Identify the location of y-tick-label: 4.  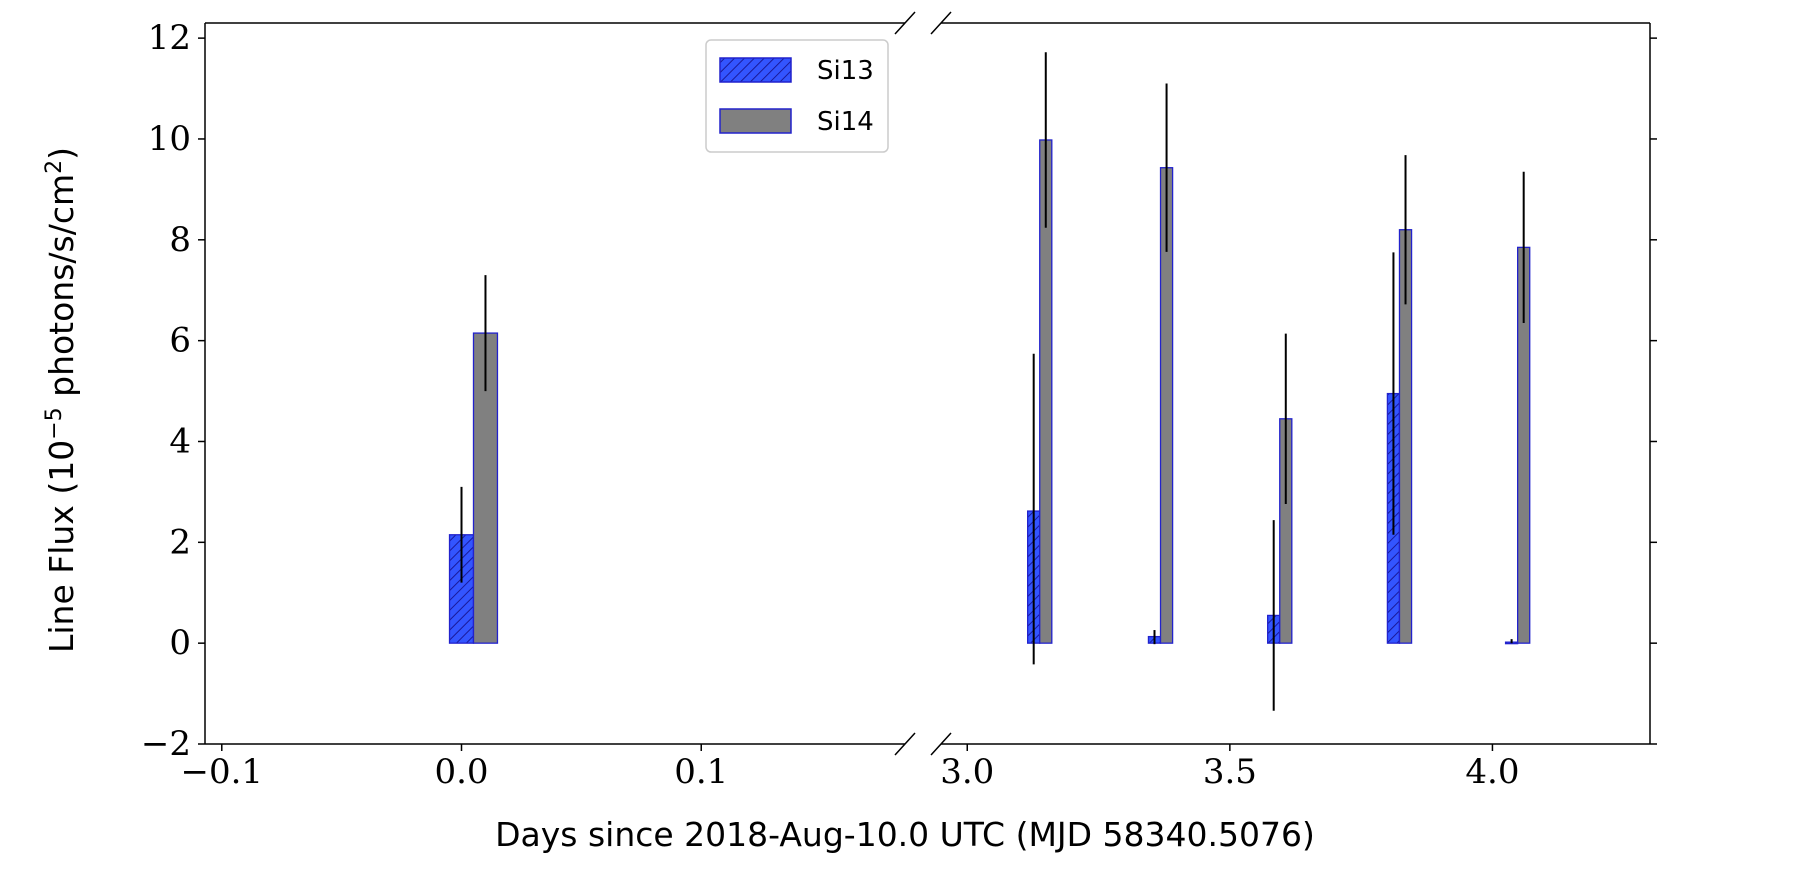
(180, 441).